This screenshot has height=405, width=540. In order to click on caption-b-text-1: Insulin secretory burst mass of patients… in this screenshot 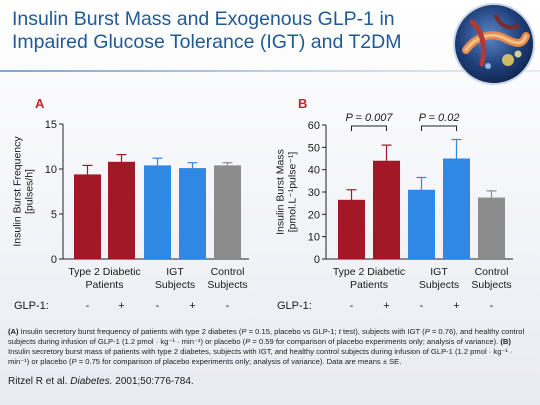, I will do `click(260, 356)`.